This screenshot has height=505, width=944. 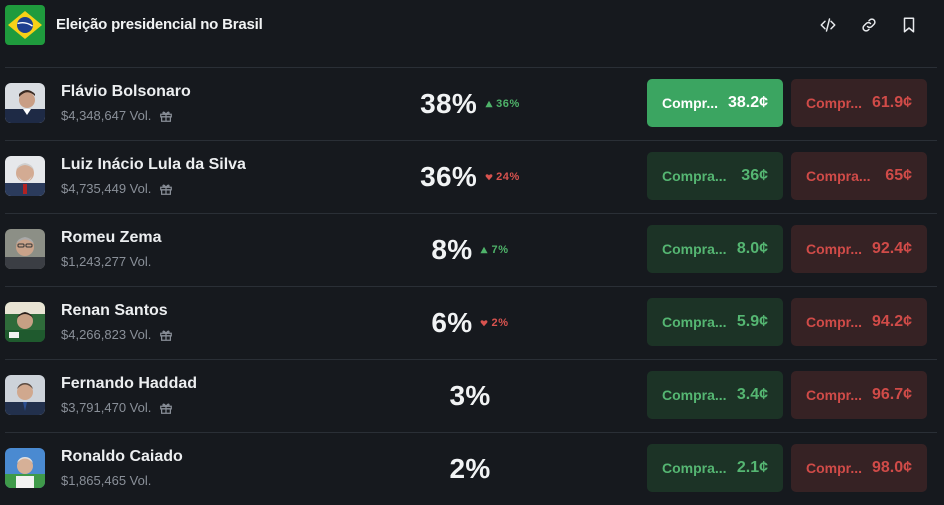 What do you see at coordinates (754, 175) in the screenshot?
I see `buy-yes-price: 36¢` at bounding box center [754, 175].